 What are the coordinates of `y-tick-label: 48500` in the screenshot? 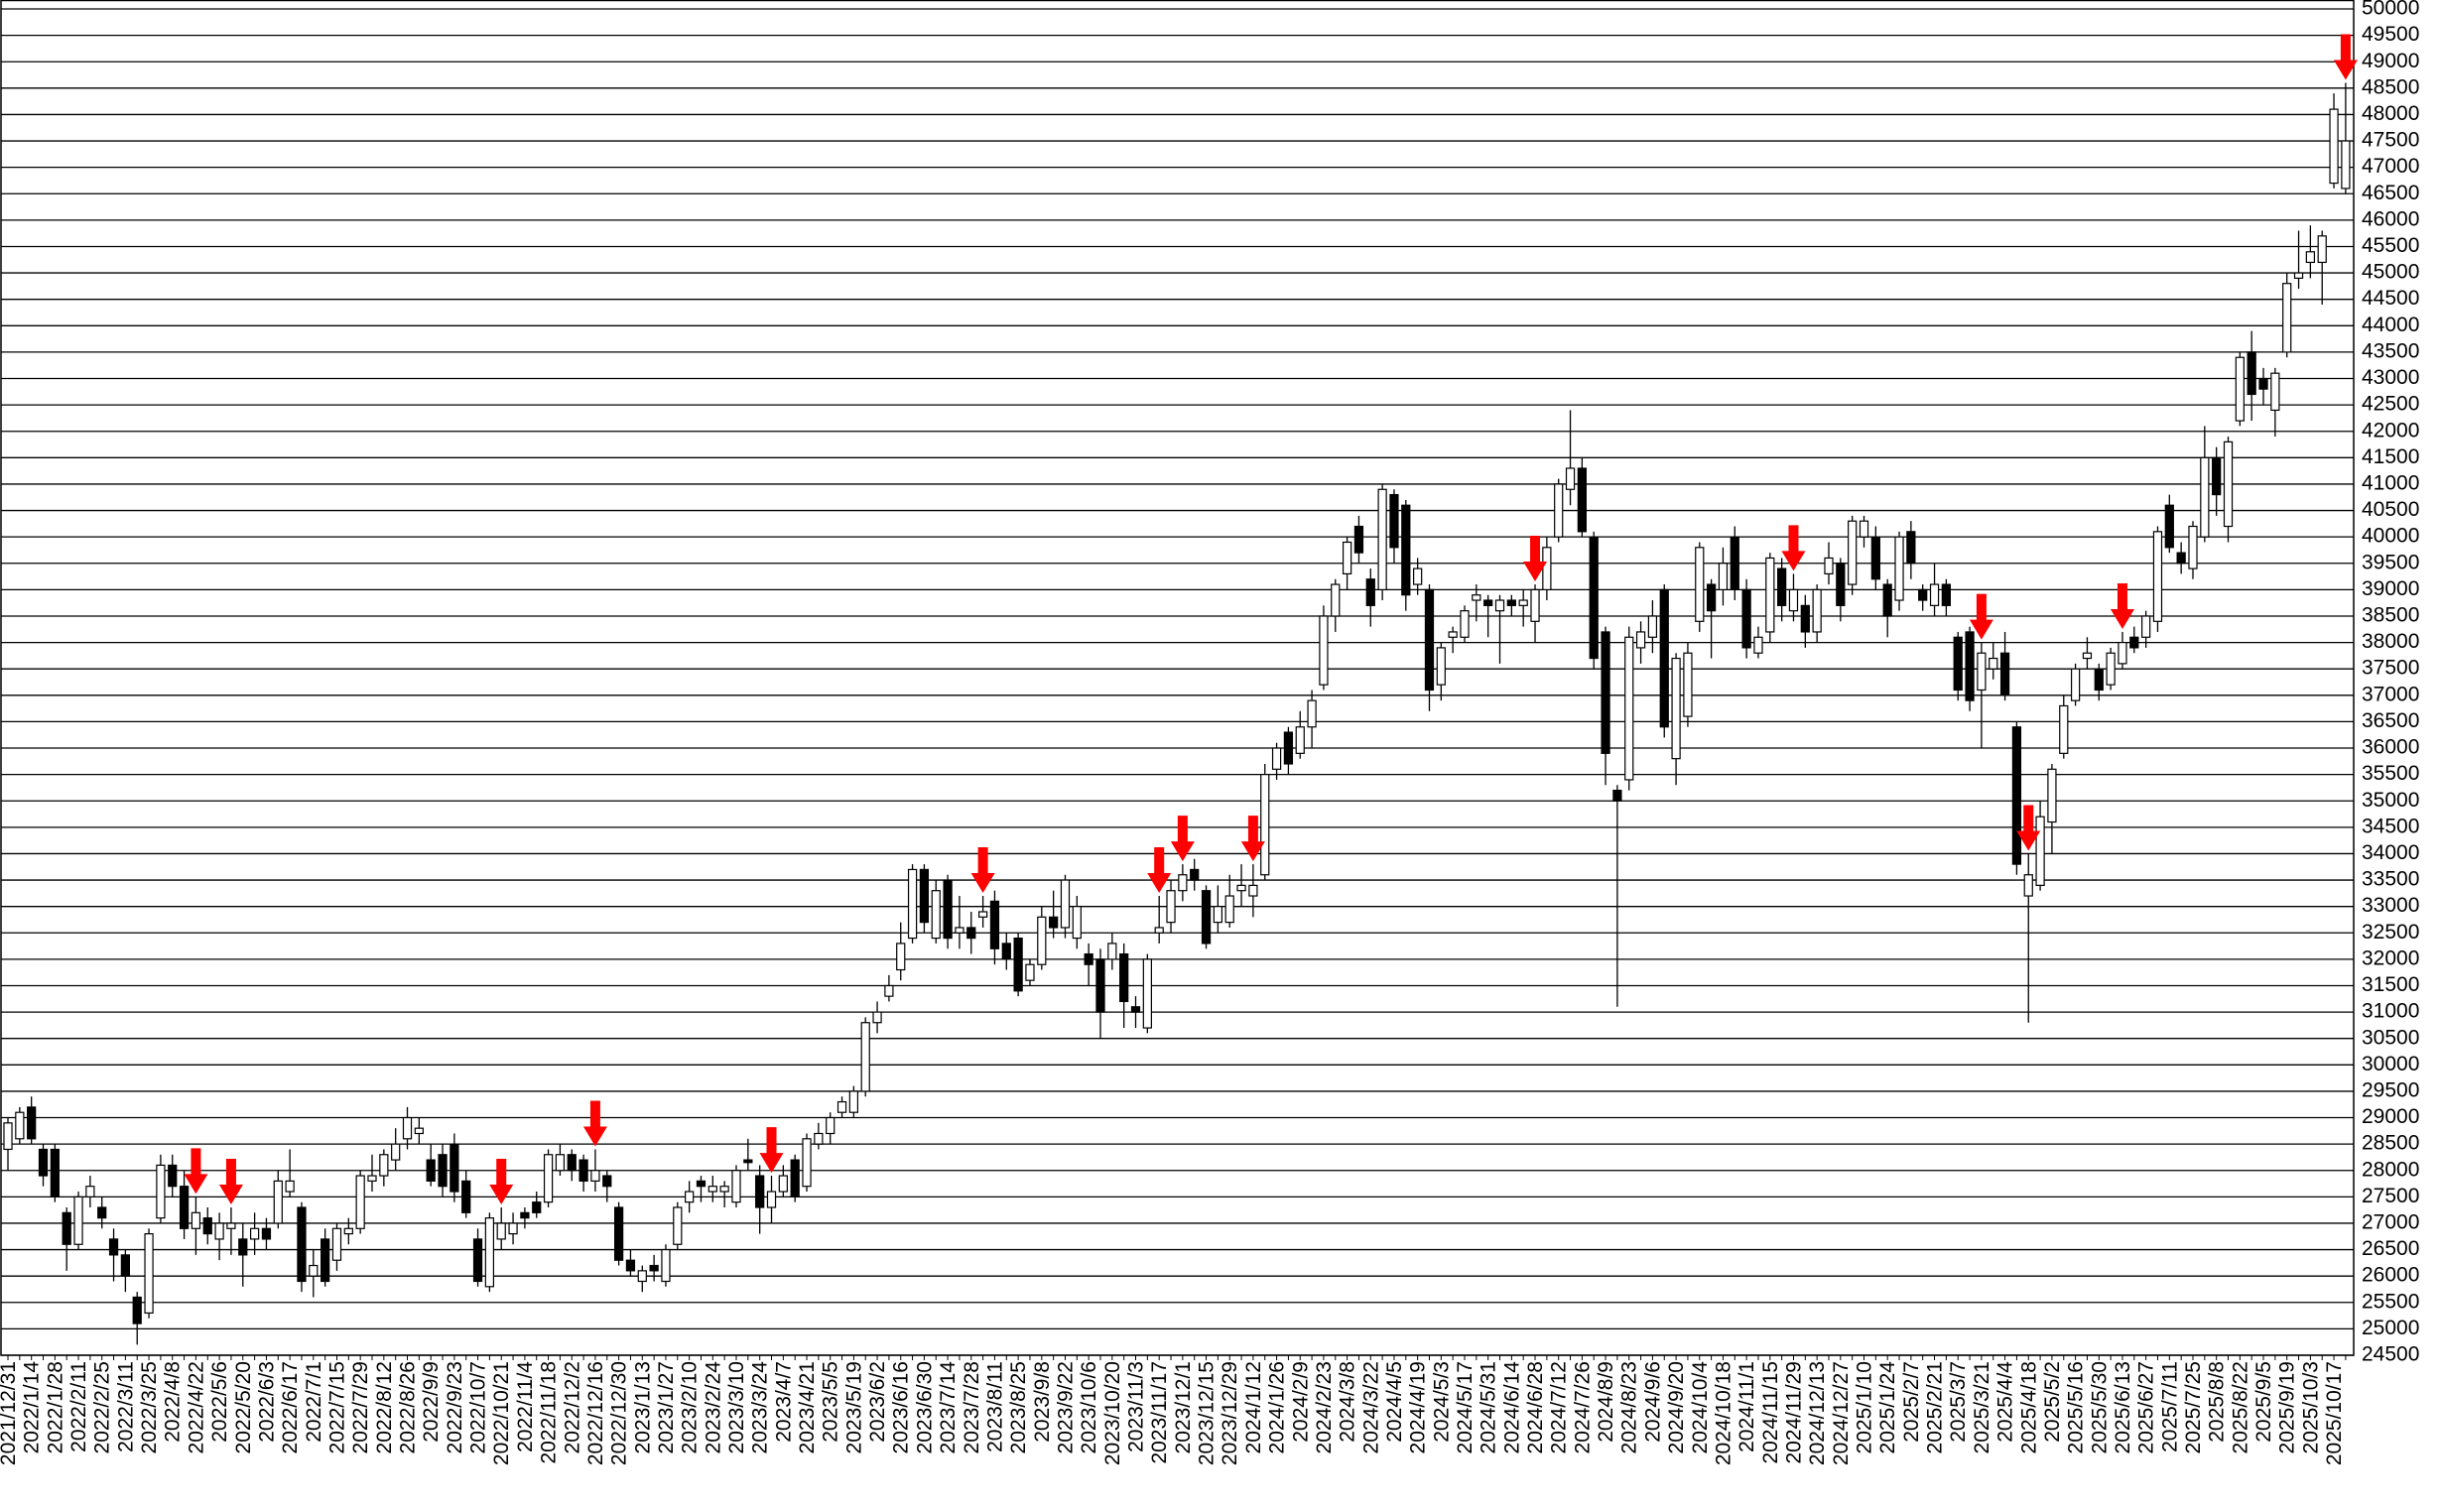 It's located at (2390, 86).